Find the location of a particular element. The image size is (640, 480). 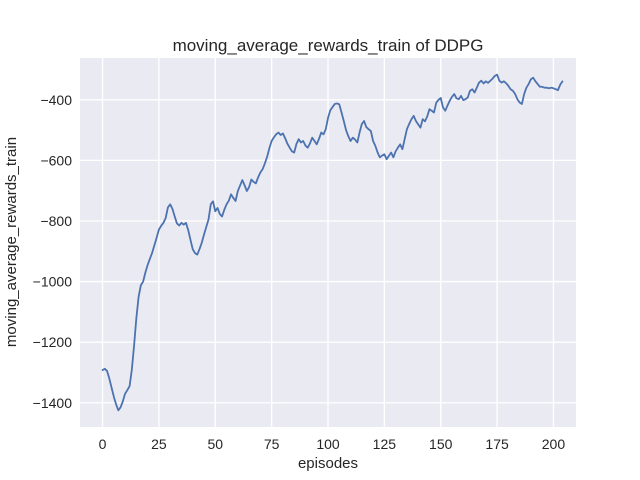

y-tick-label: −600 is located at coordinates (56, 160).